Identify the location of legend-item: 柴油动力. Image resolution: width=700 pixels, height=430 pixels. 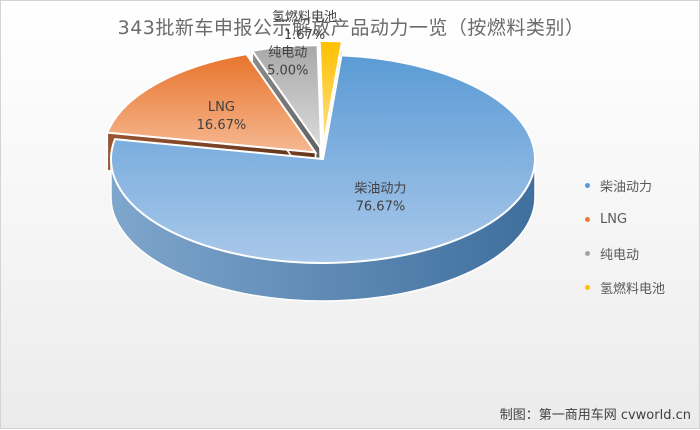
(640, 186).